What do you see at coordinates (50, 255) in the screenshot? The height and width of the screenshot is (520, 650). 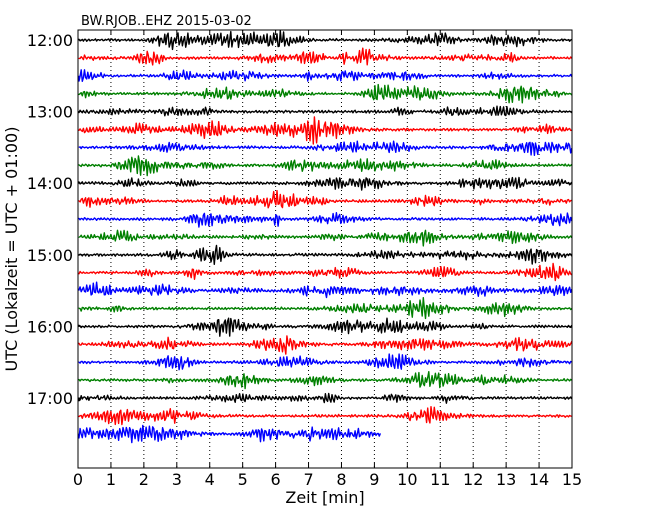 I see `y-tick-label: 15:00` at bounding box center [50, 255].